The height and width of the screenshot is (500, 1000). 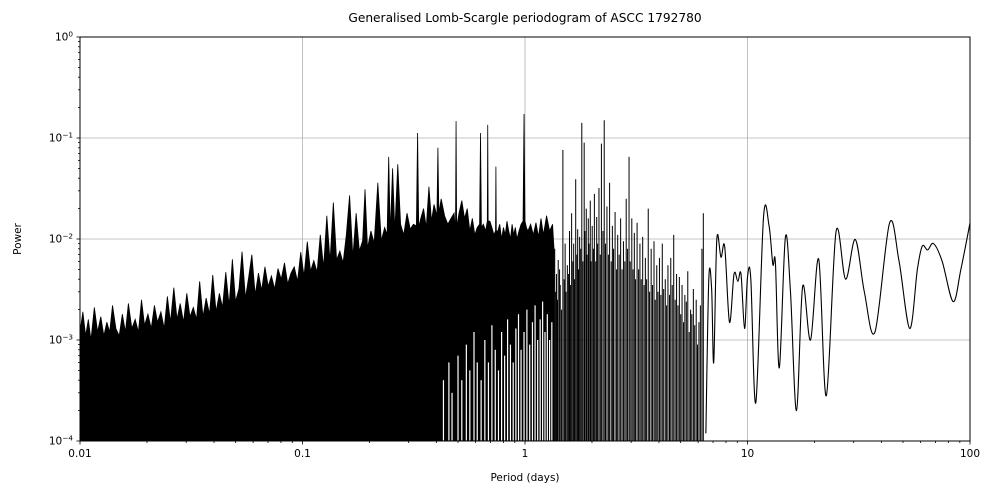 I want to click on y-tick-labels: 10⁰ 10⁻¹ 10⁻² 10⁻³ 10⁻⁴, so click(x=61, y=239).